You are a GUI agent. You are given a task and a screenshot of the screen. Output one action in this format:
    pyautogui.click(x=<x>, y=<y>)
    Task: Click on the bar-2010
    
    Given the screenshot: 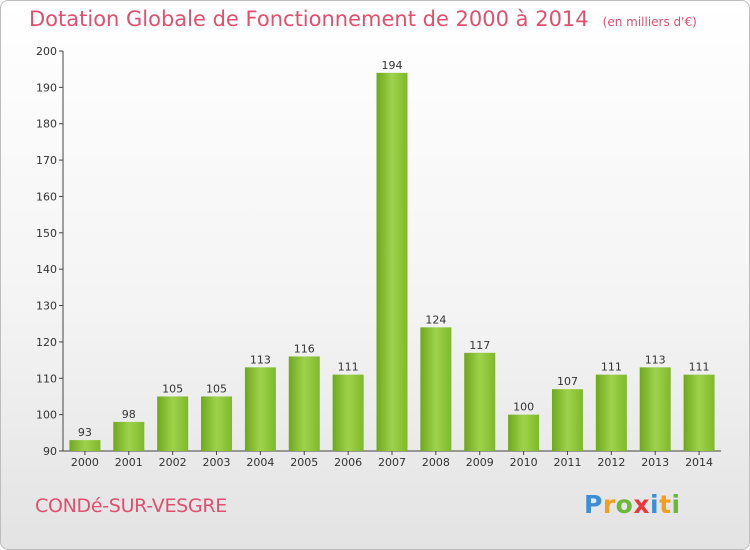 What is the action you would take?
    pyautogui.click(x=524, y=432)
    